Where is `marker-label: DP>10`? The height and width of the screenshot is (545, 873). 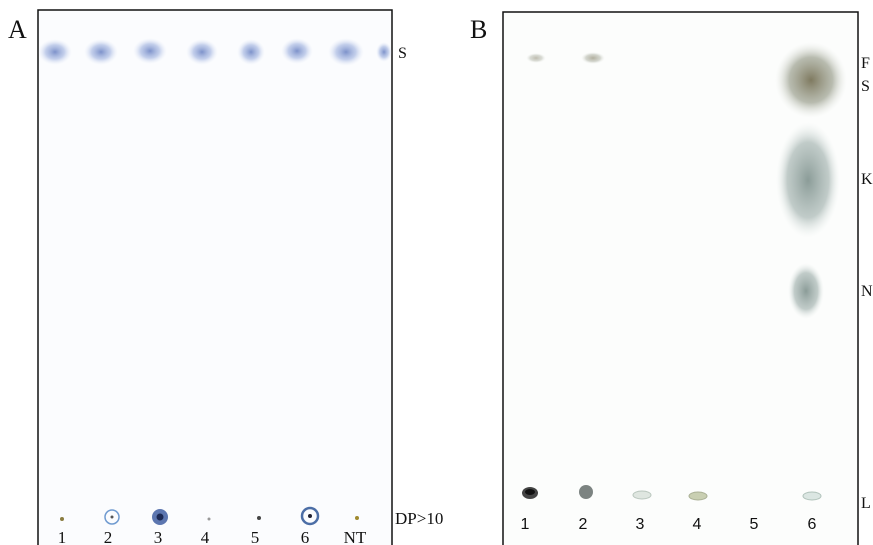 marker-label: DP>10 is located at coordinates (419, 518).